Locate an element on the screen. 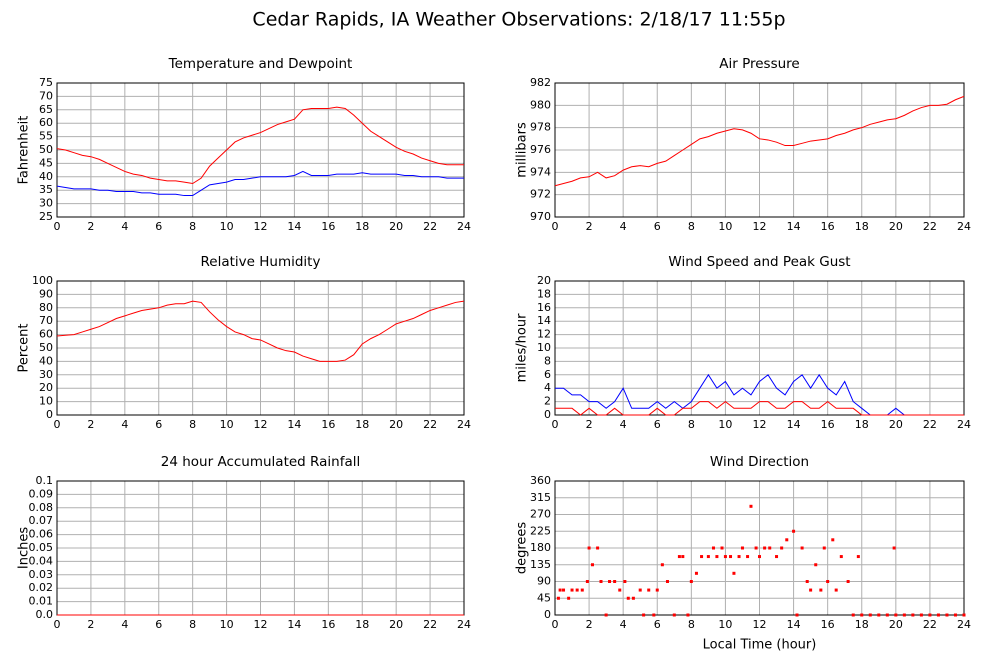 This screenshot has width=999, height=659. y-tick-label: 0 is located at coordinates (547, 614).